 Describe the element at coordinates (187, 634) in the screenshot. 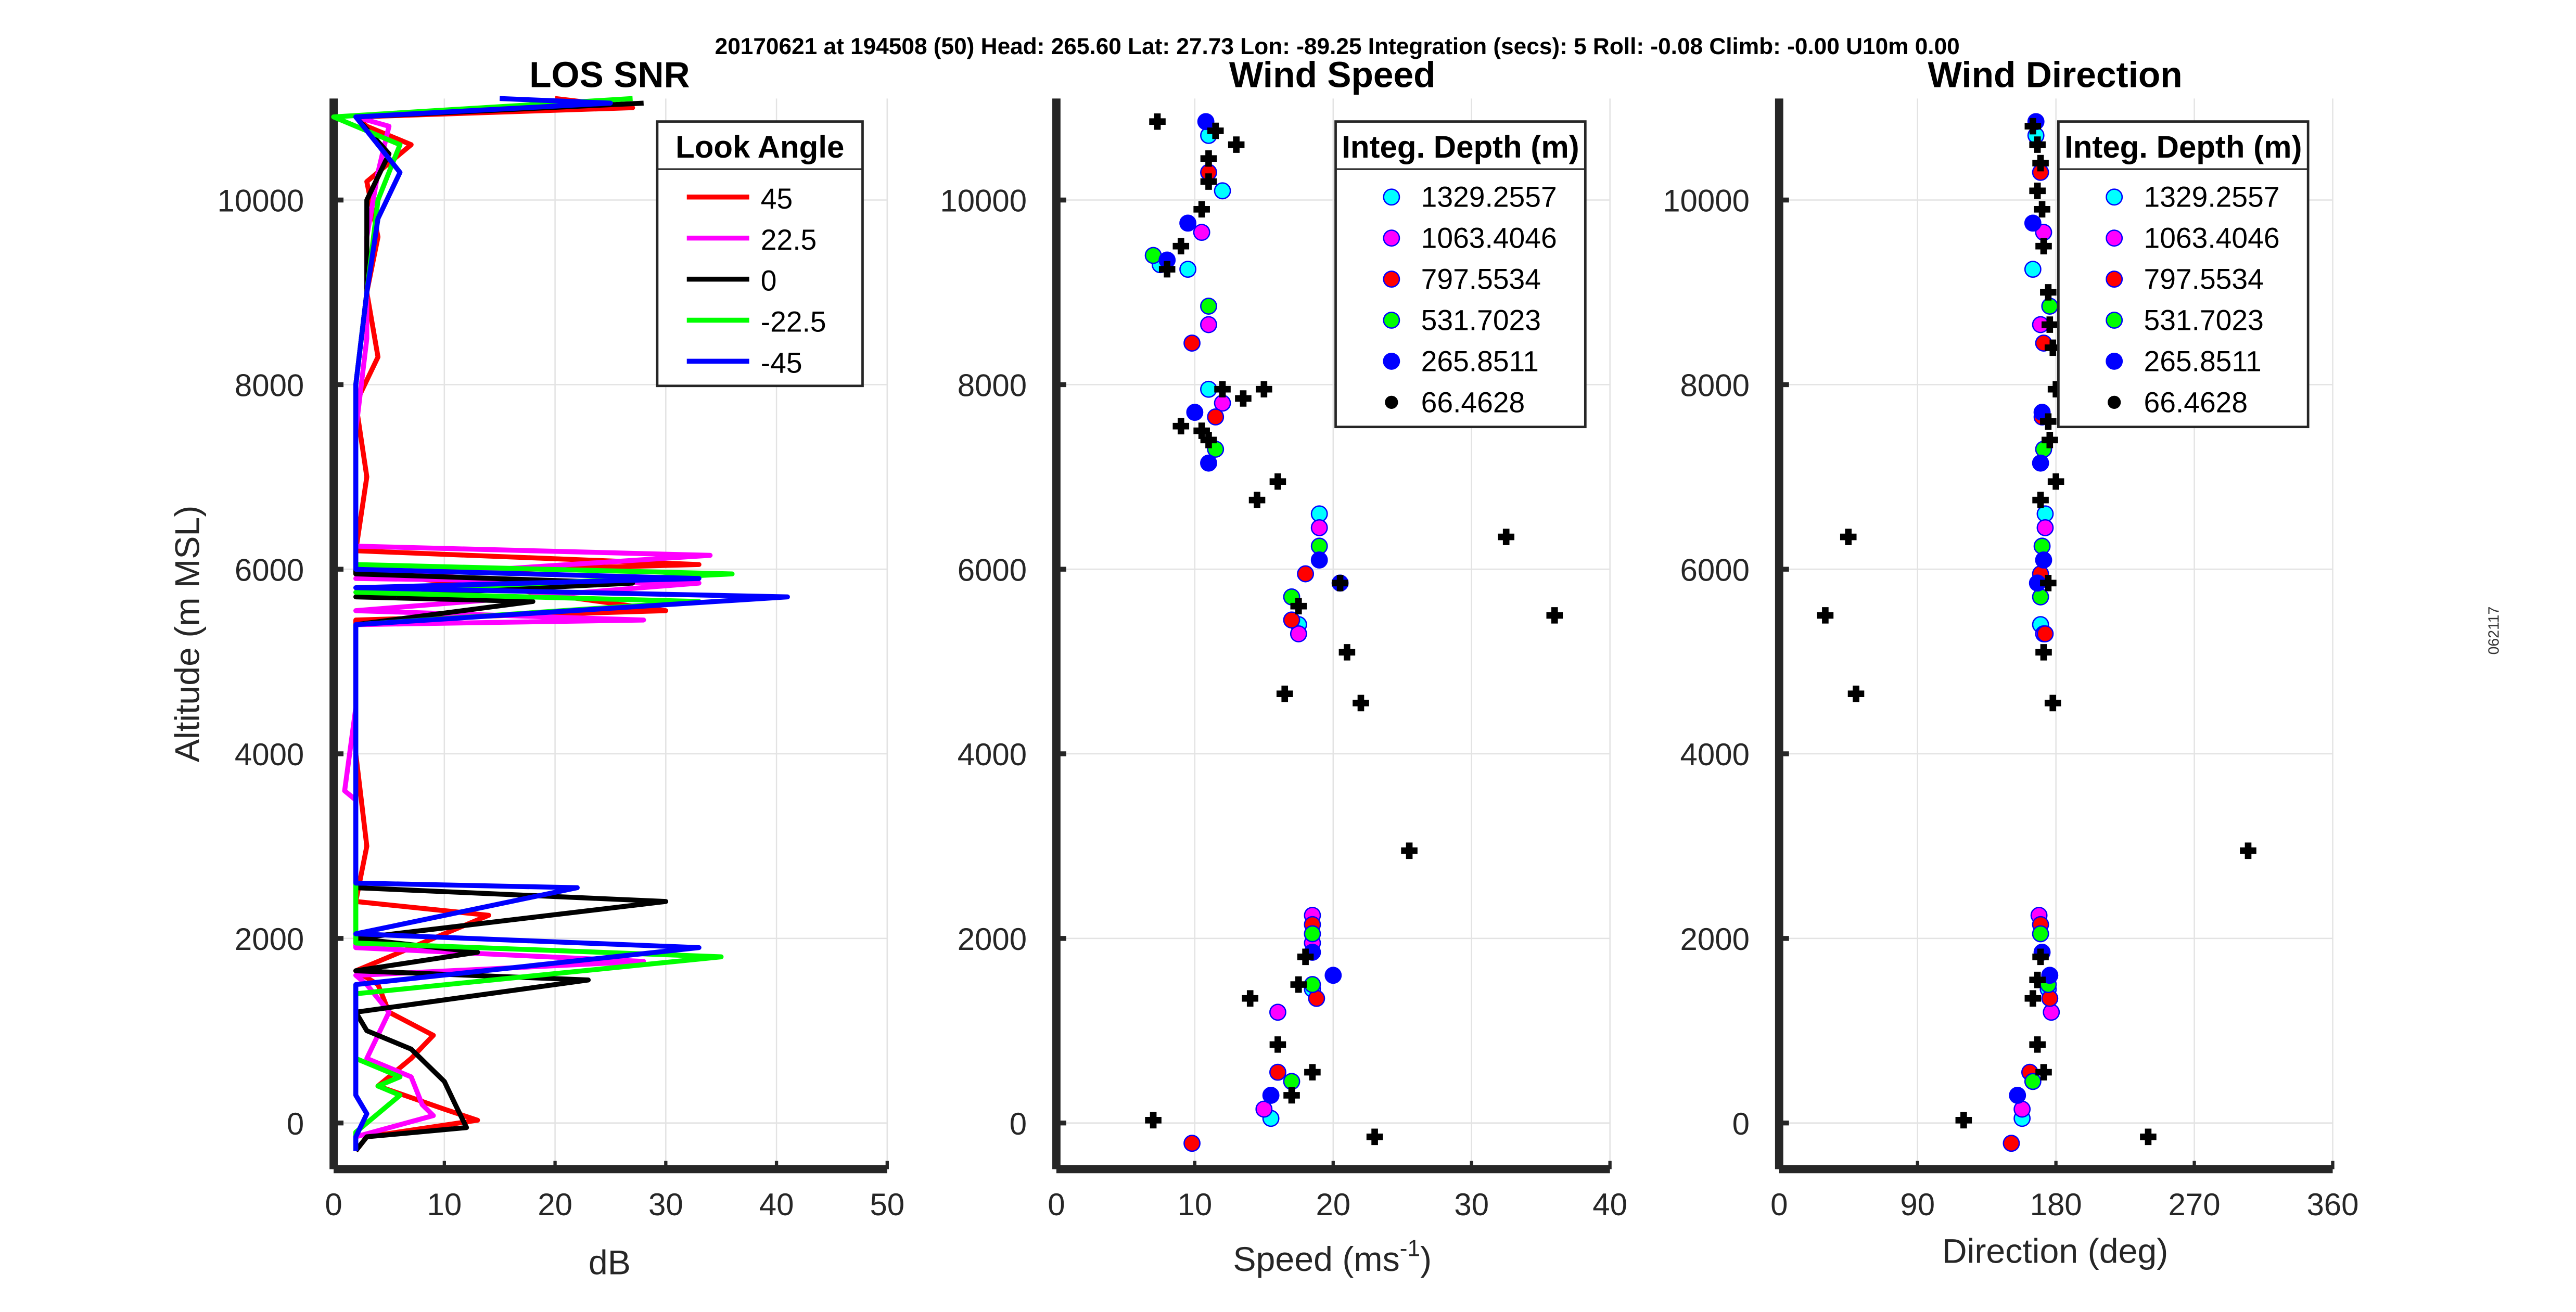

I see `los-snr-ylabel: Altitude (m MSL)` at that location.